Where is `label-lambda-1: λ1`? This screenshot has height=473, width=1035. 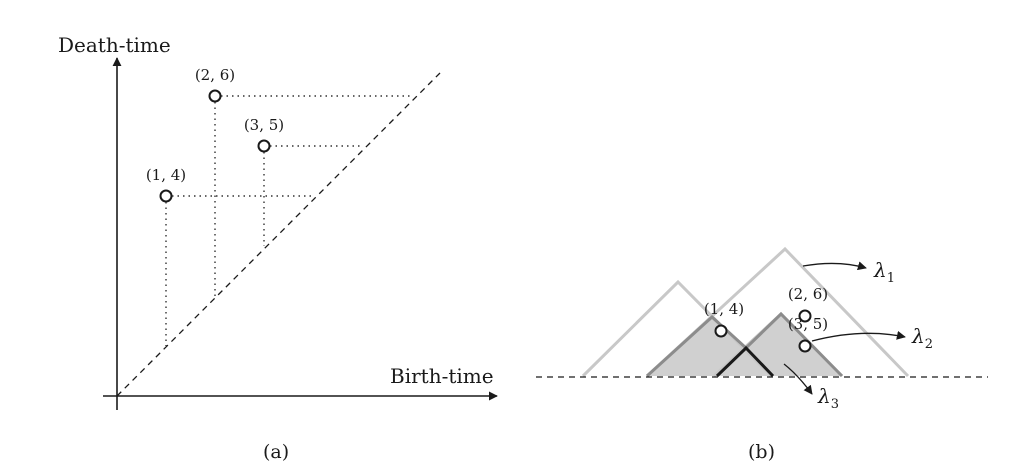
label-lambda-1: λ1 is located at coordinates (884, 272).